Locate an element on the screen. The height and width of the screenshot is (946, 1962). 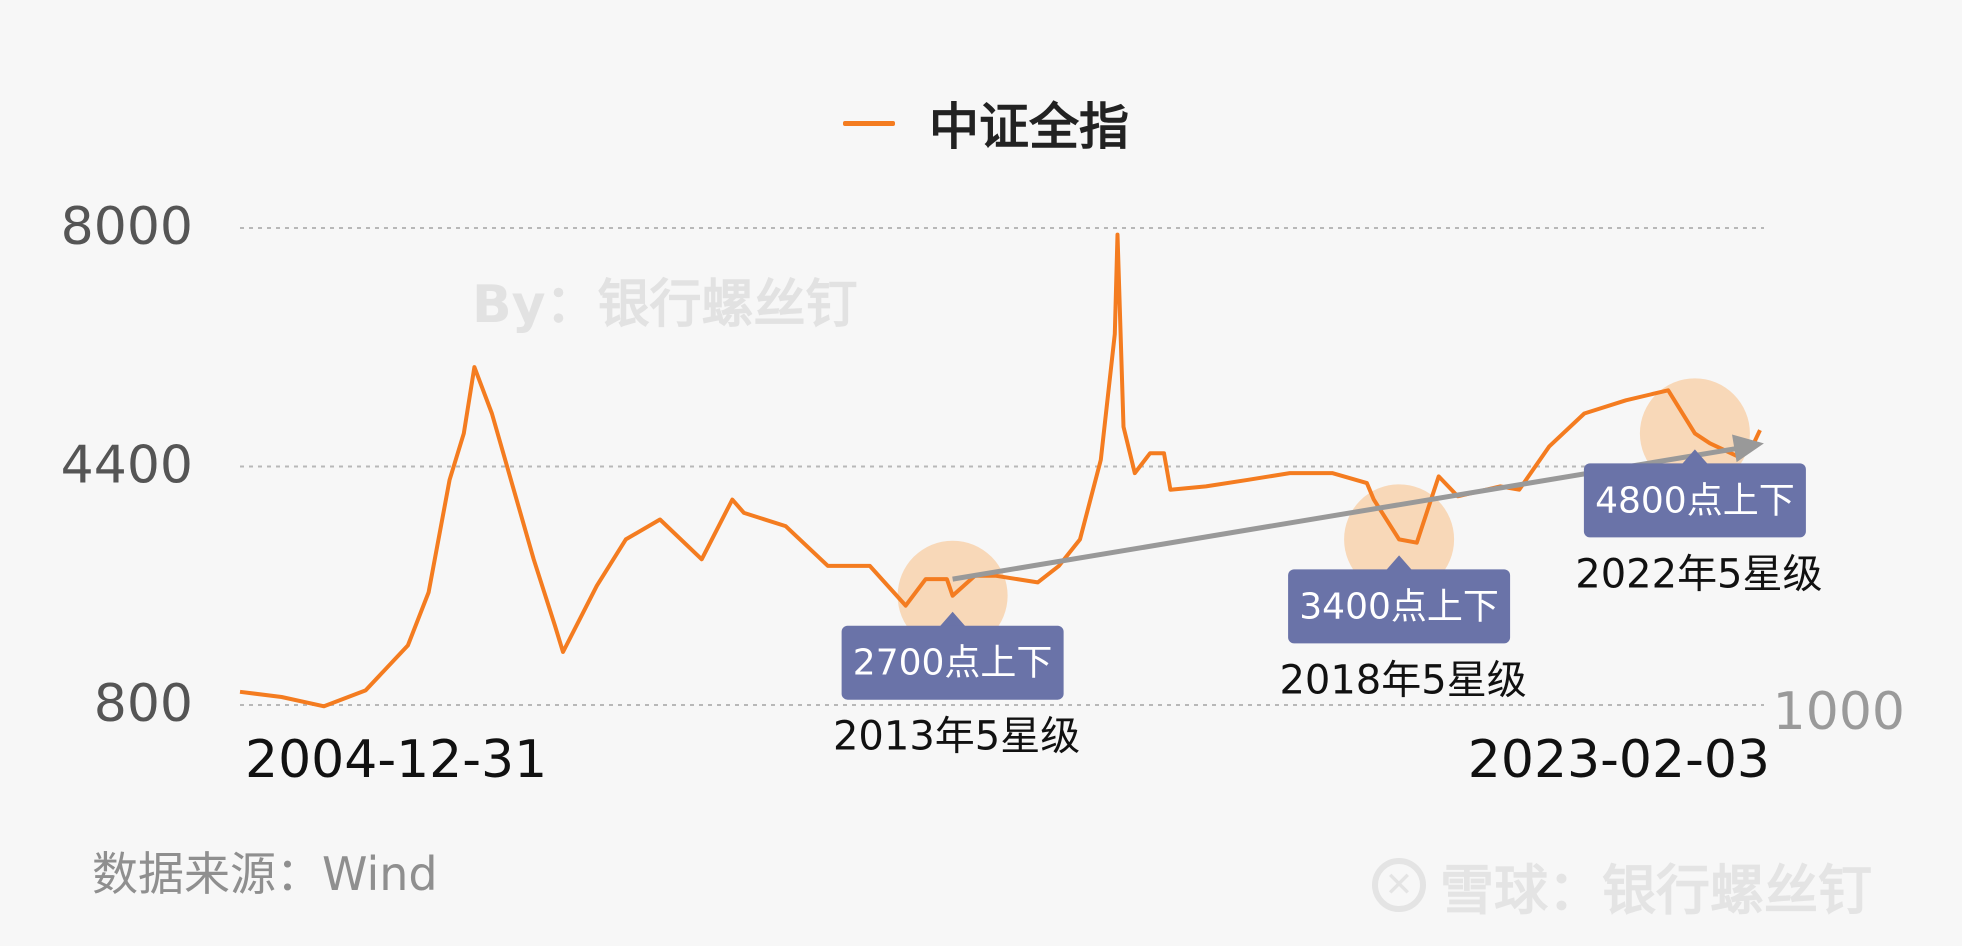
brand-watermark: ✕ 雪球：银行螺丝钉 is located at coordinates (1622, 886).